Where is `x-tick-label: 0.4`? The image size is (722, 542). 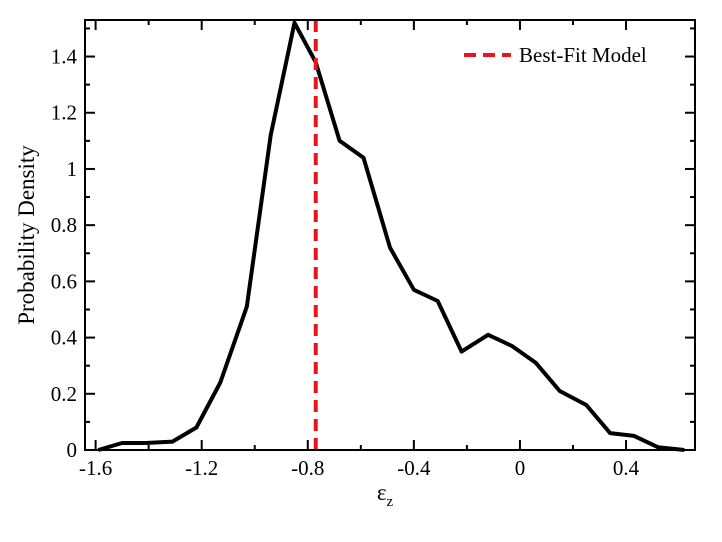 x-tick-label: 0.4 is located at coordinates (626, 468).